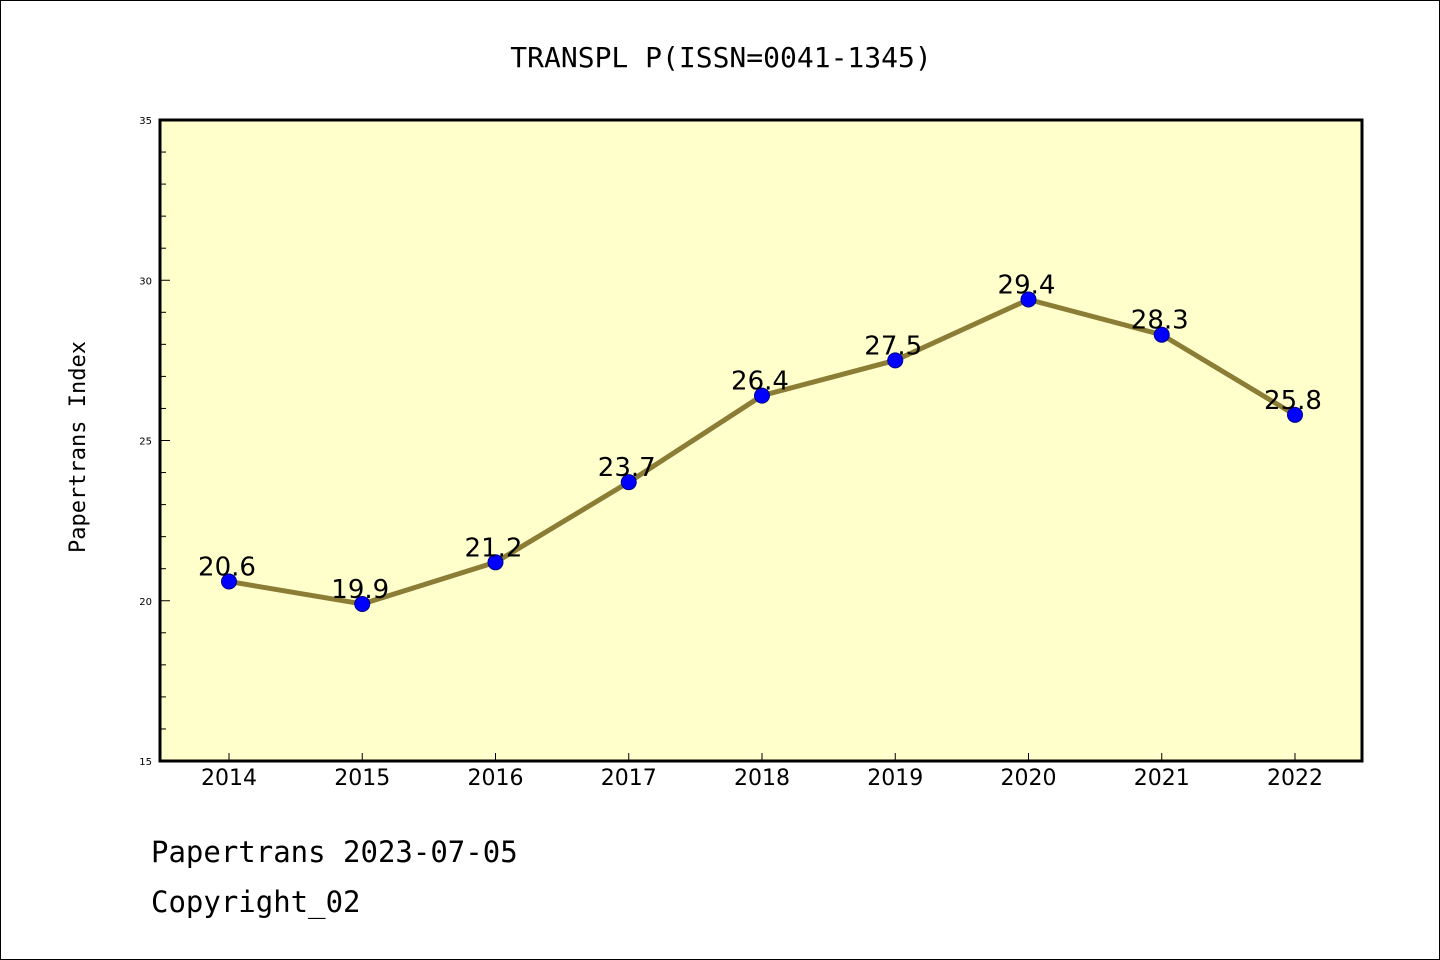 The image size is (1440, 960). I want to click on chart-title: TRANSPL P(ISSN=0041-1345), so click(720, 57).